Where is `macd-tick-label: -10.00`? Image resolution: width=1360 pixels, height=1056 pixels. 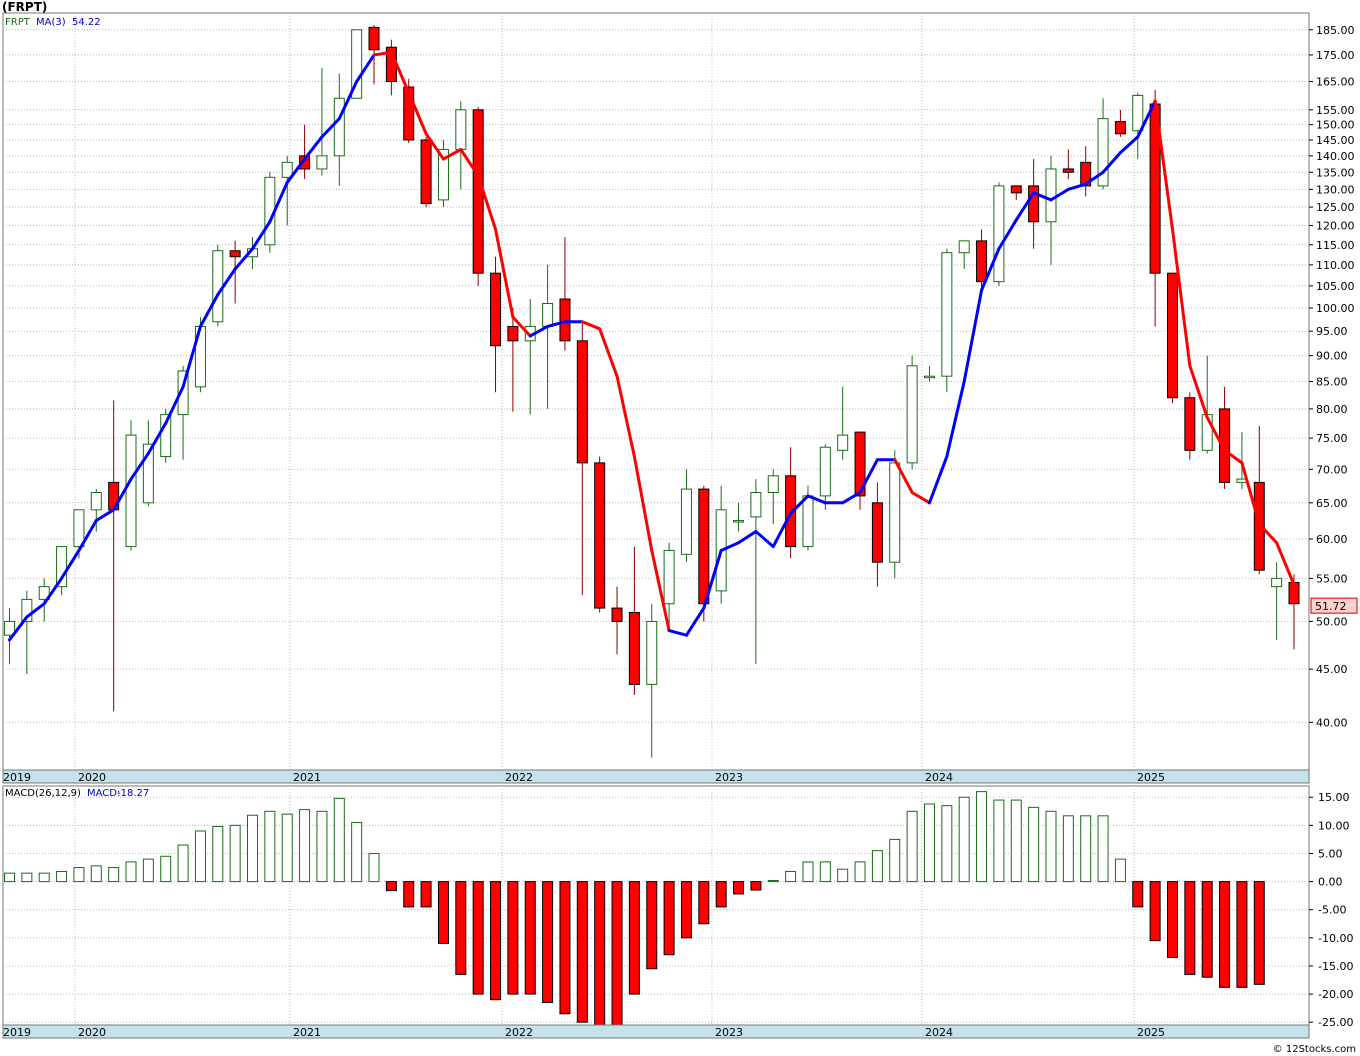 macd-tick-label: -10.00 is located at coordinates (1335, 938).